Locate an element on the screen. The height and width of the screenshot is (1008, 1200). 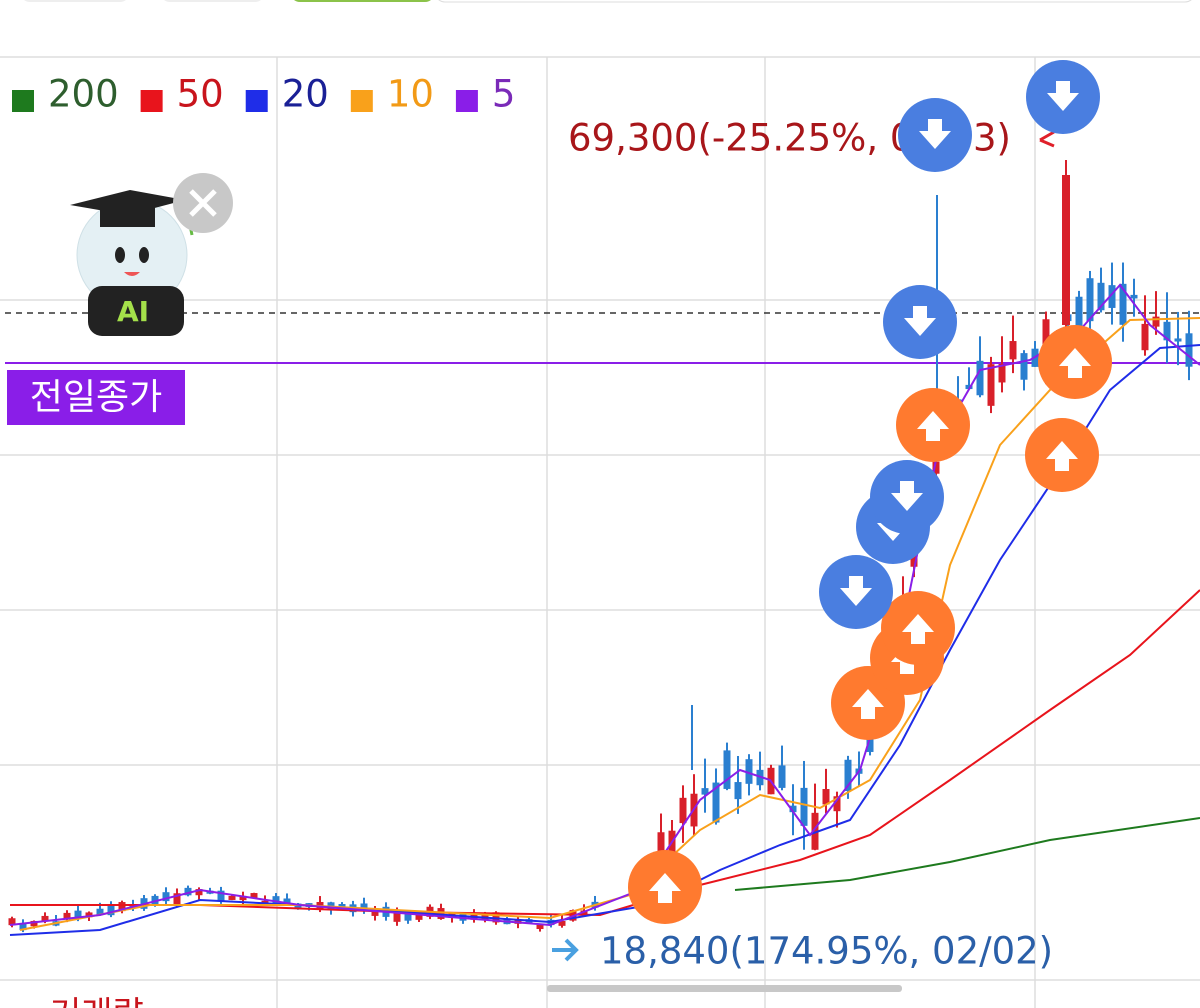
legend-label: 20 is located at coordinates (305, 94).